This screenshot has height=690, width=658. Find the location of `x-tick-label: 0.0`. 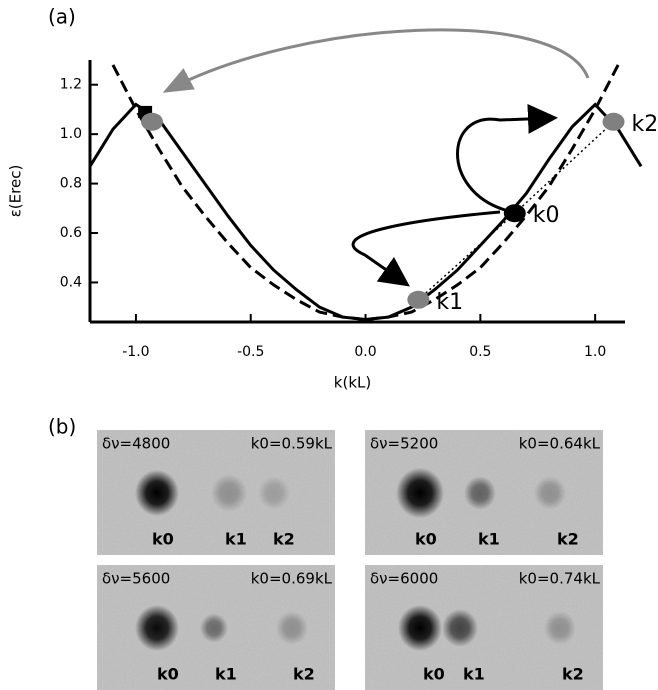

x-tick-label: 0.0 is located at coordinates (365, 352).